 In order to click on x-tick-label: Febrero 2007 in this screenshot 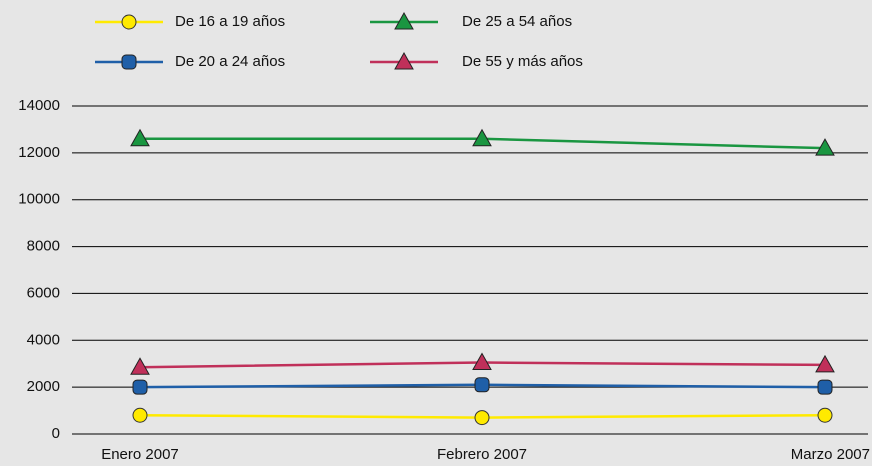, I will do `click(482, 454)`.